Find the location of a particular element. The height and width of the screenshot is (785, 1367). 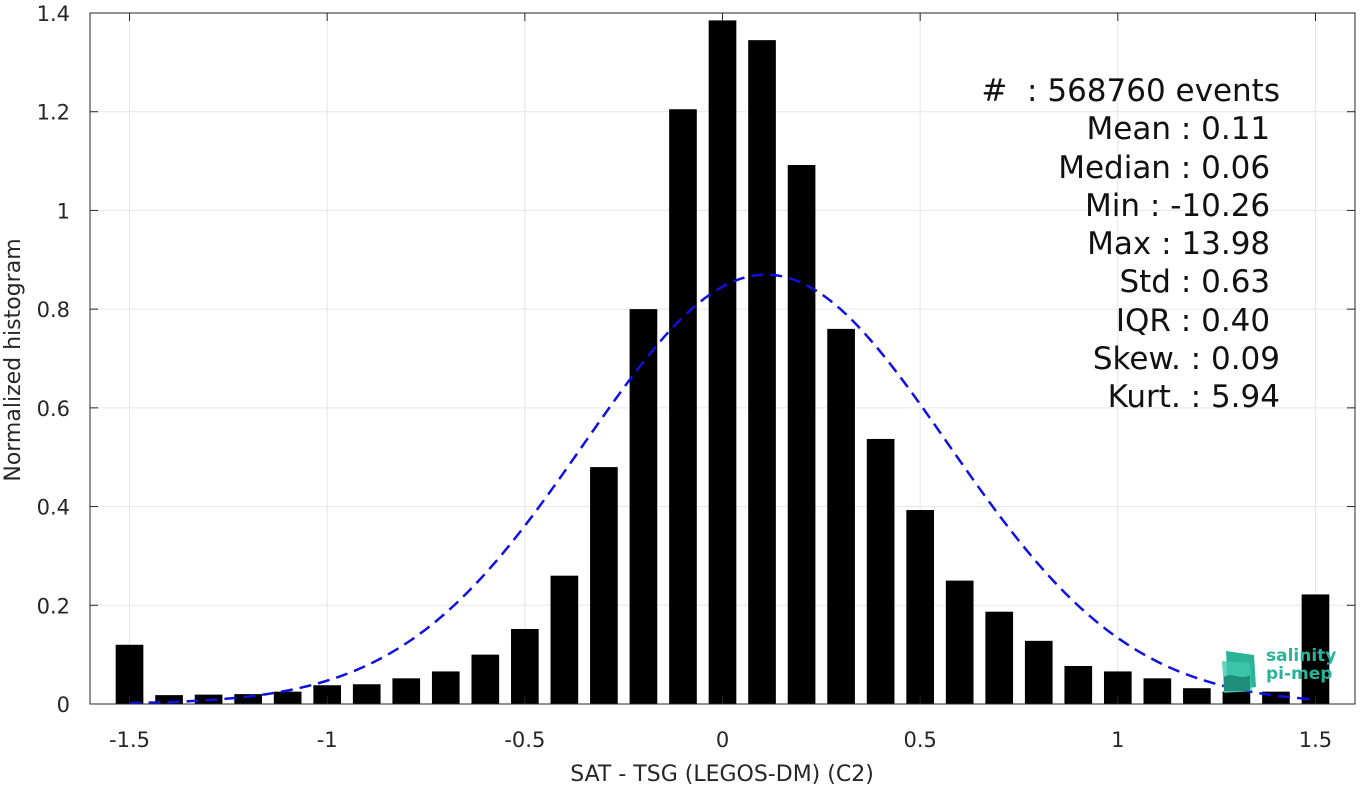

y-tick-label: 1 is located at coordinates (63, 211).